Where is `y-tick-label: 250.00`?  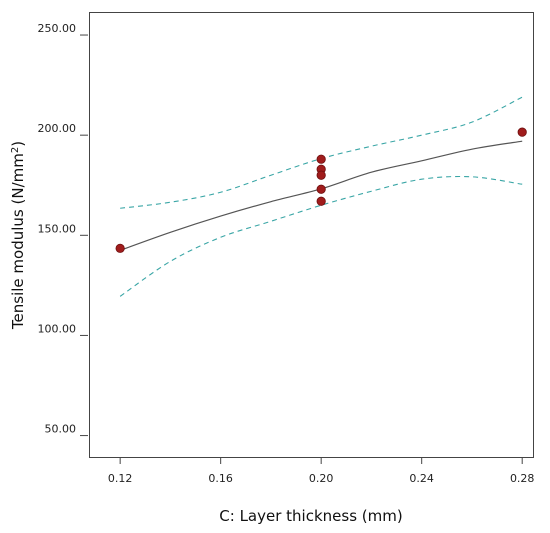
y-tick-label: 250.00 is located at coordinates (57, 28).